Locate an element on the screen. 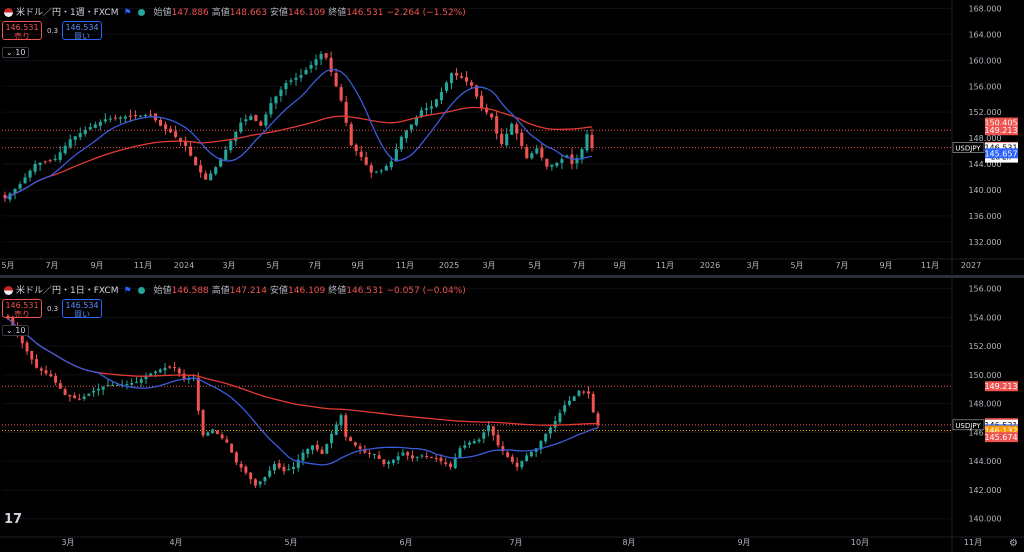 The height and width of the screenshot is (552, 1024). x-tick-label: 2026 is located at coordinates (710, 265).